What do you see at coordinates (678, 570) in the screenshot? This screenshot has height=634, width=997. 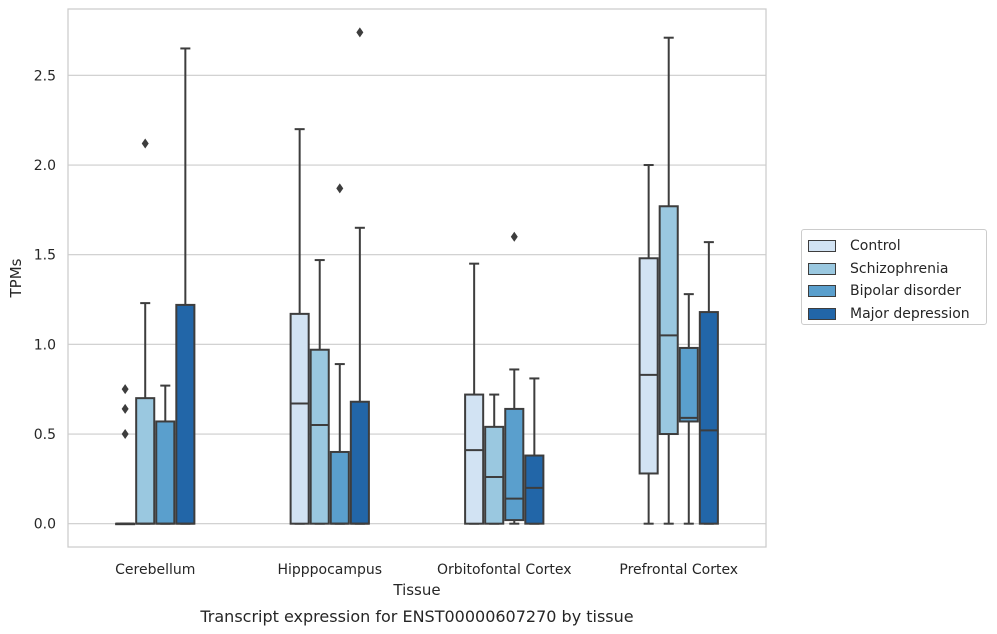 I see `x-tick-label-3: Prefrontal Cortex` at bounding box center [678, 570].